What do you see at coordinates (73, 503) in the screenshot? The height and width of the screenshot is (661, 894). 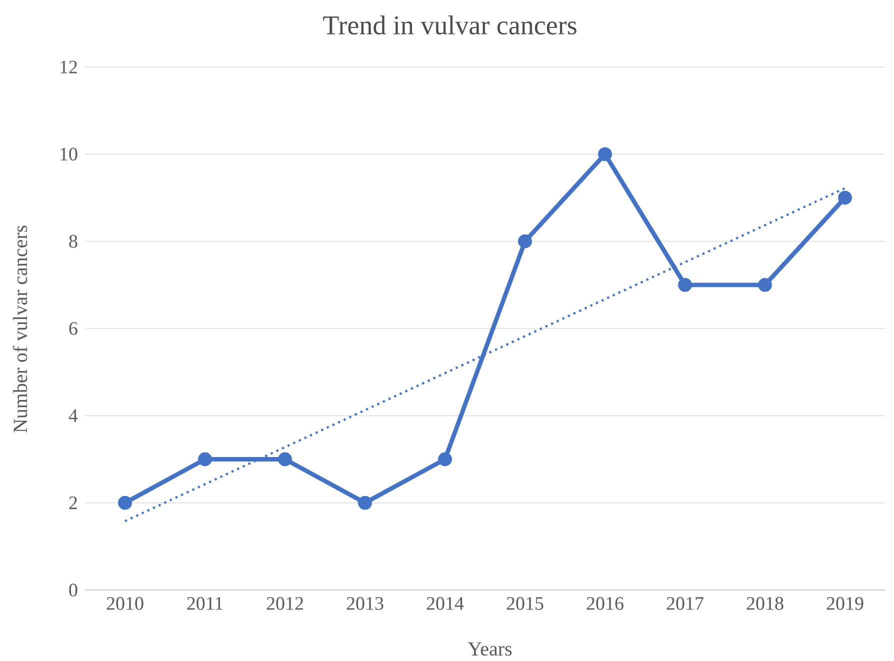 I see `y-tick-label: 2` at bounding box center [73, 503].